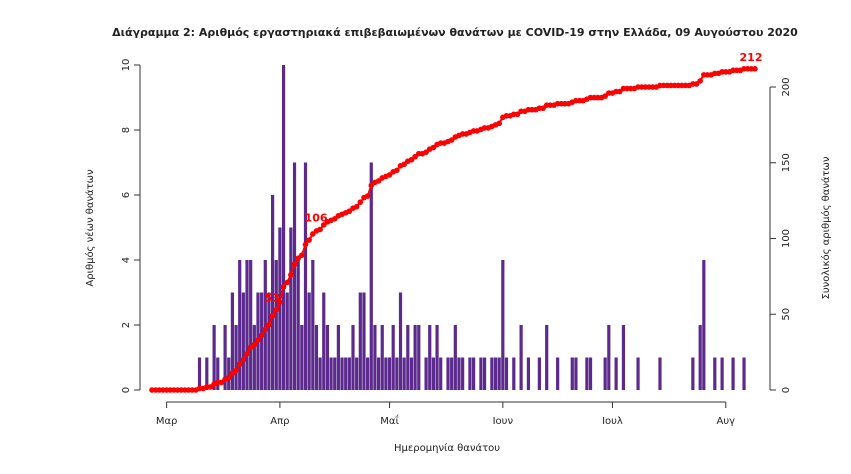  Describe the element at coordinates (126, 325) in the screenshot. I see `y-tick-label: 2` at that location.